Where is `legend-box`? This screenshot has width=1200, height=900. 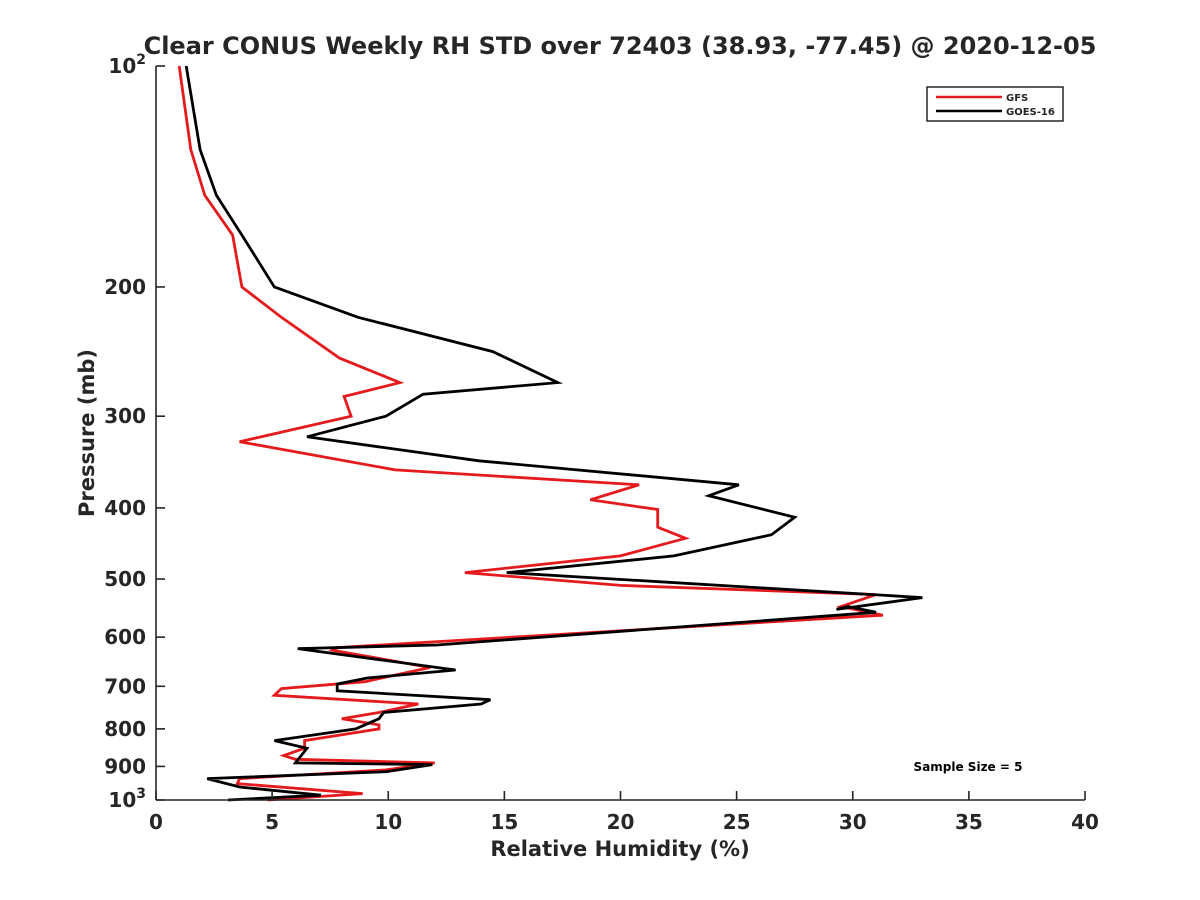 legend-box is located at coordinates (995, 104).